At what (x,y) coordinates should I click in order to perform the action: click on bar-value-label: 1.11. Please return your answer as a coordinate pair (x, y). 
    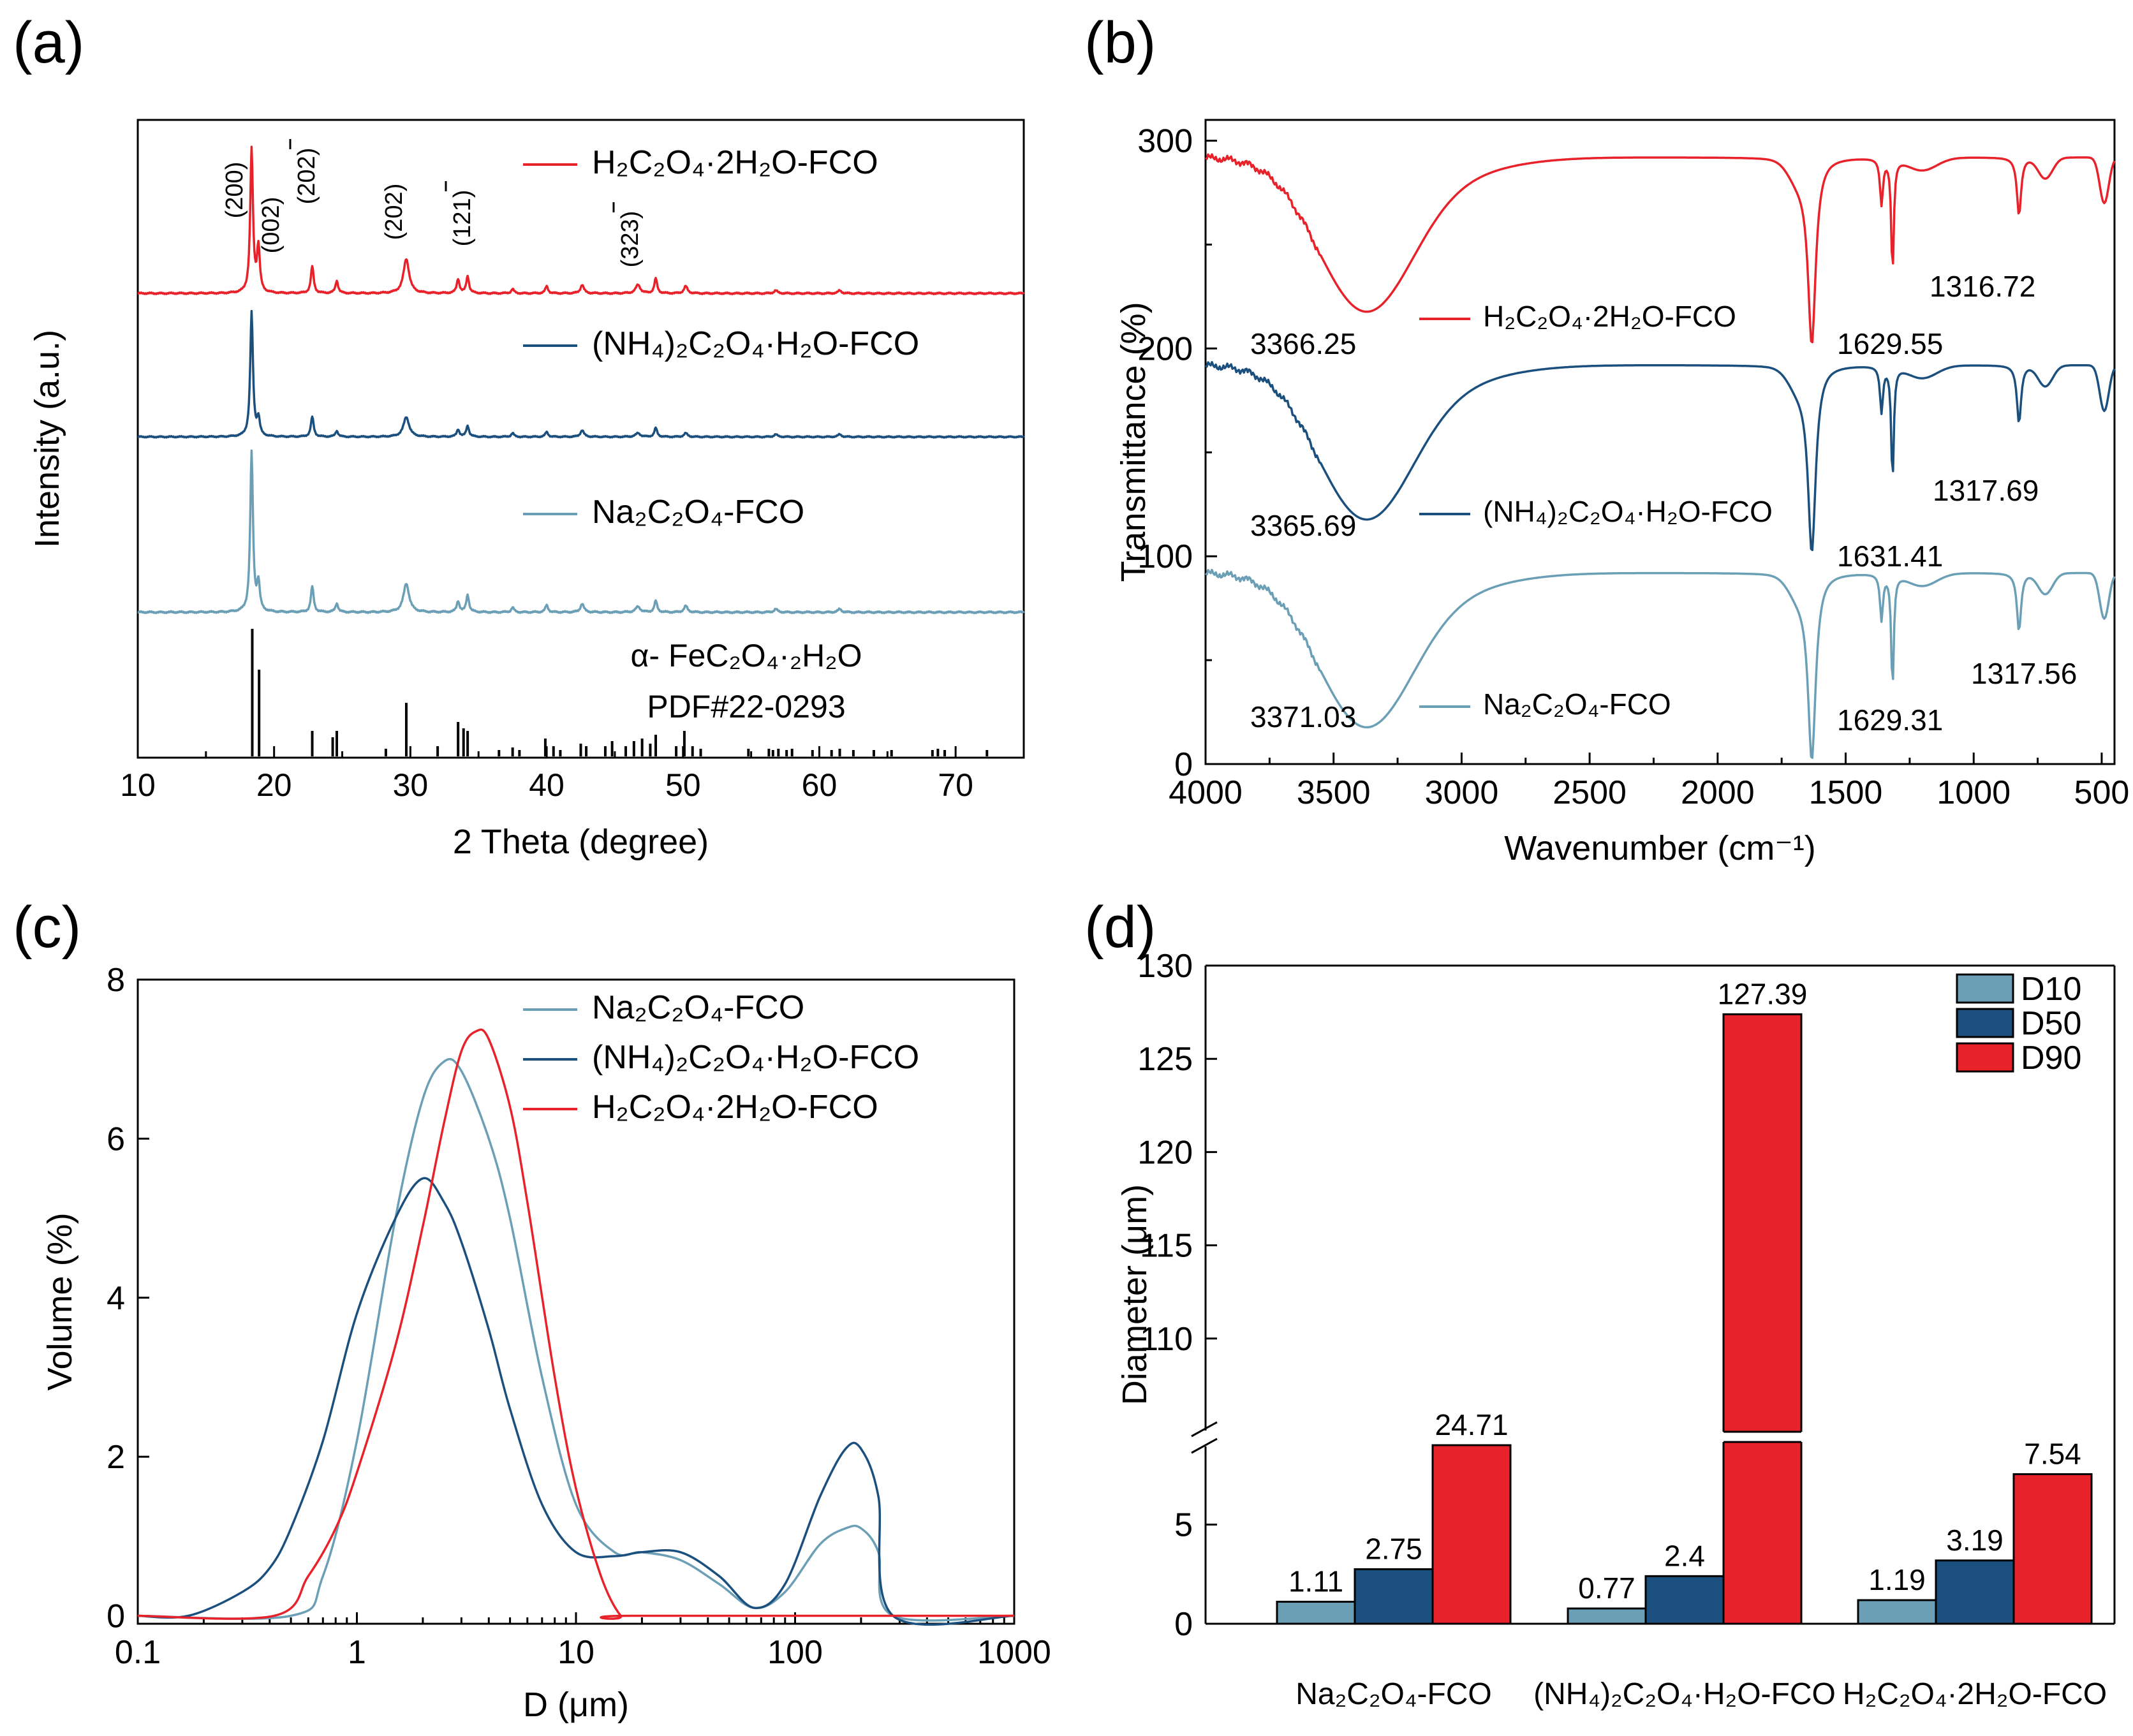
    Looking at the image, I should click on (1315, 1581).